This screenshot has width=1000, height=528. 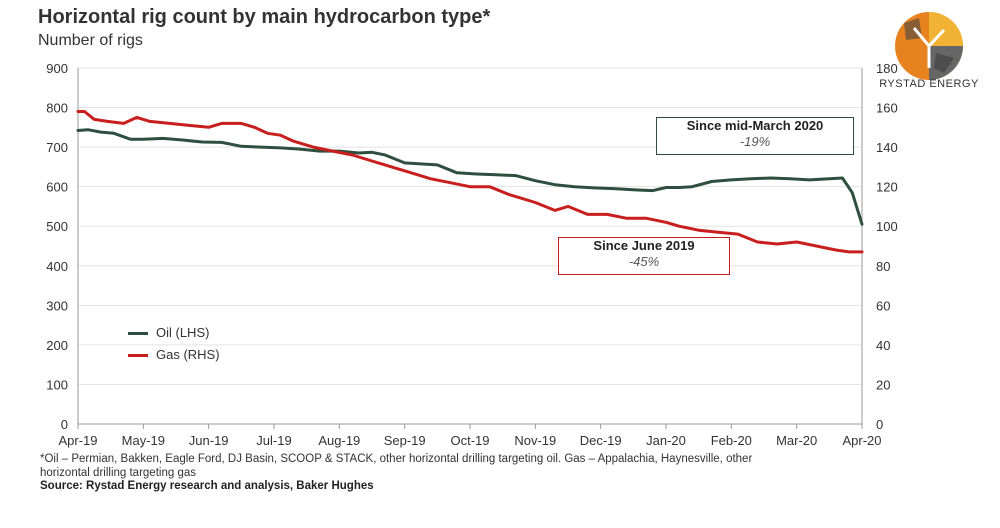 What do you see at coordinates (883, 305) in the screenshot?
I see `right-tick-label: 60` at bounding box center [883, 305].